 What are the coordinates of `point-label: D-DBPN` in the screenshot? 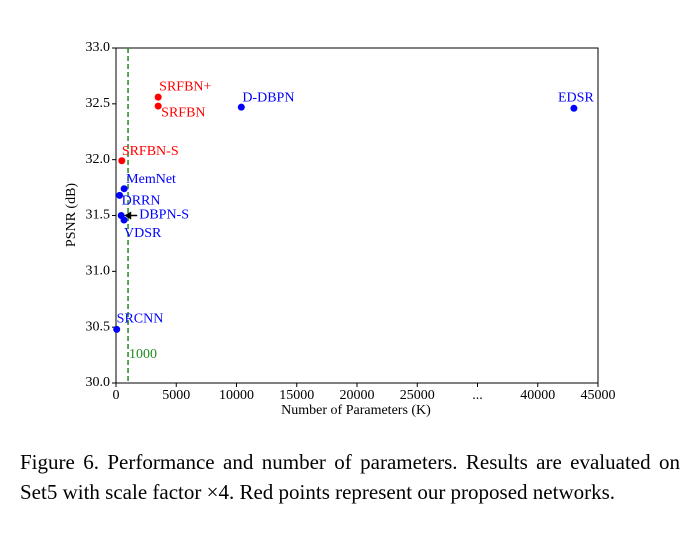 It's located at (268, 97).